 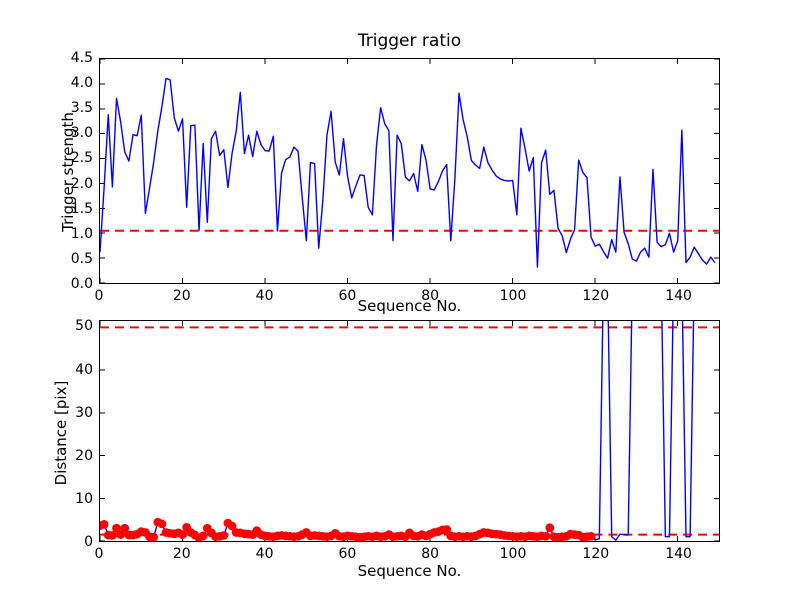 What do you see at coordinates (81, 233) in the screenshot?
I see `y-tick-label: 1.0` at bounding box center [81, 233].